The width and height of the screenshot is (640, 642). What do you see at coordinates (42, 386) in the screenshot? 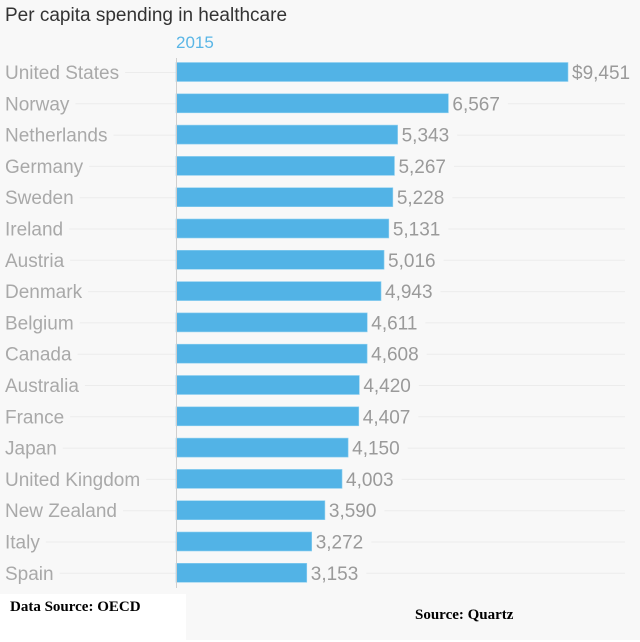
I see `category-label: Australia` at bounding box center [42, 386].